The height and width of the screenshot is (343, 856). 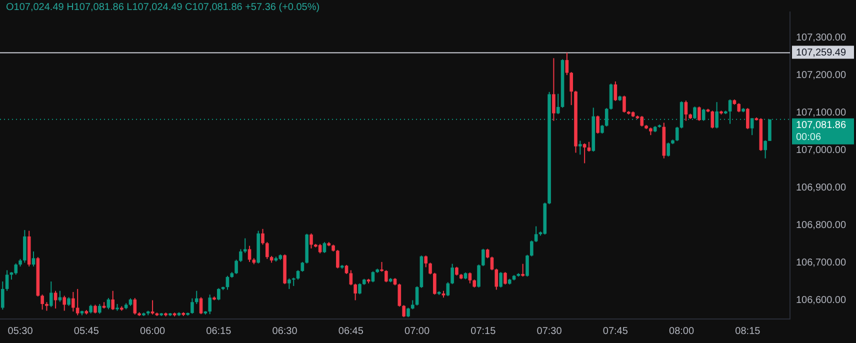 I want to click on y-tick-label: 107,200.00, so click(x=821, y=75).